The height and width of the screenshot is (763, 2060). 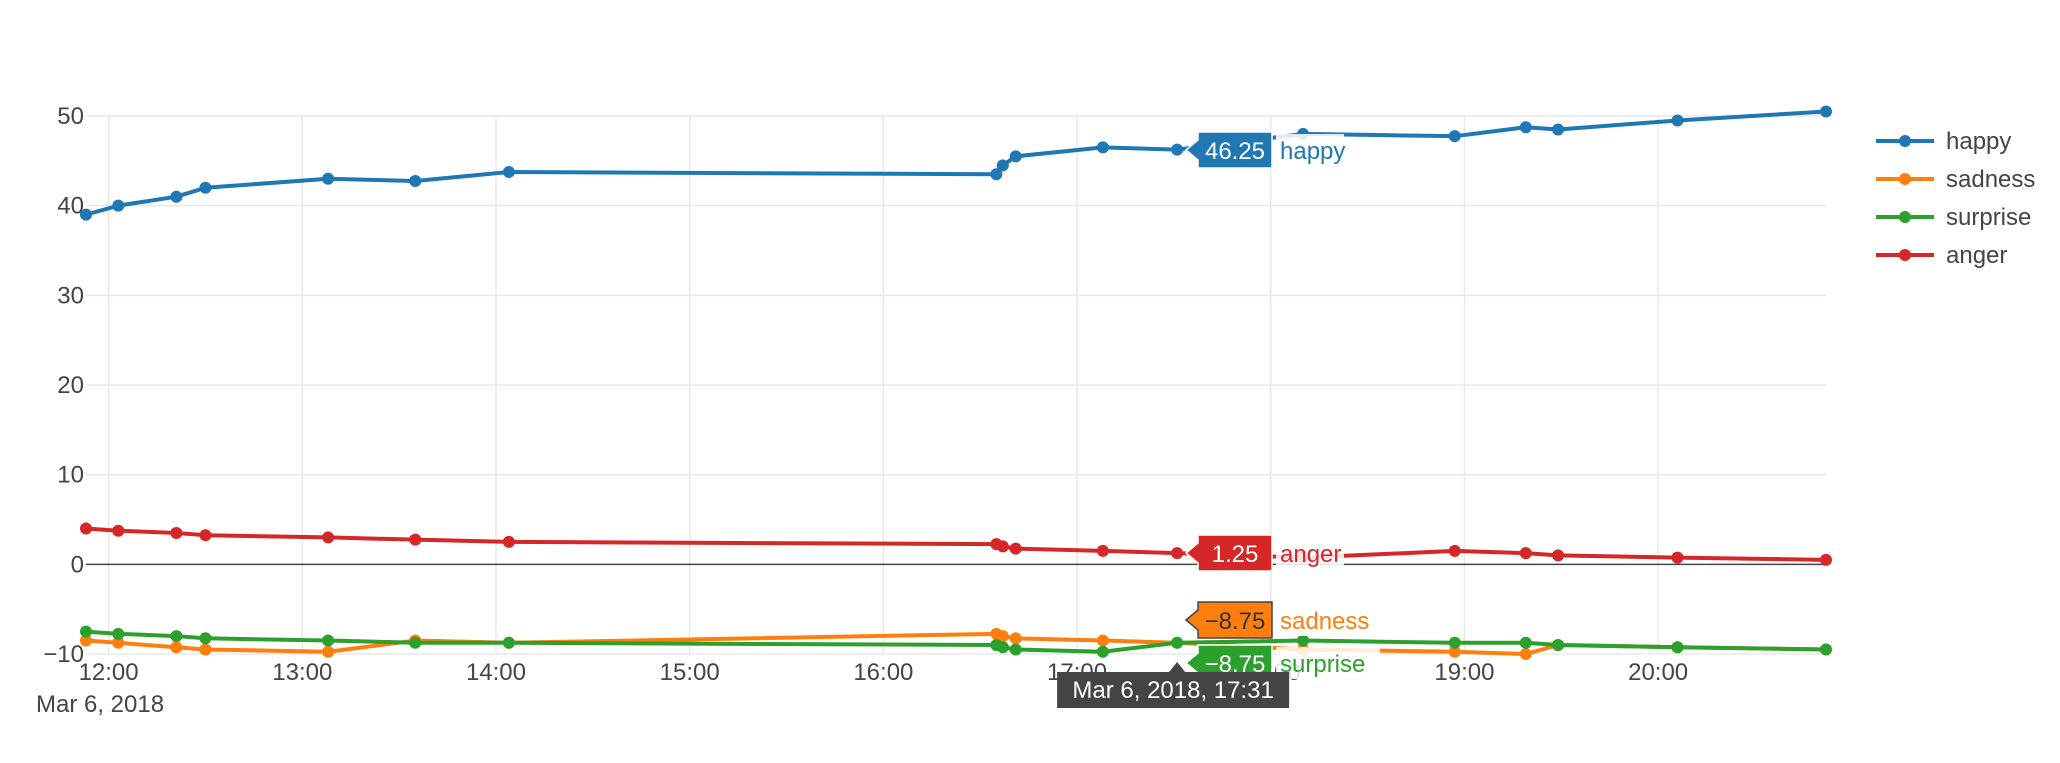 I want to click on legend-item-sadness: sadness, so click(x=1955, y=179).